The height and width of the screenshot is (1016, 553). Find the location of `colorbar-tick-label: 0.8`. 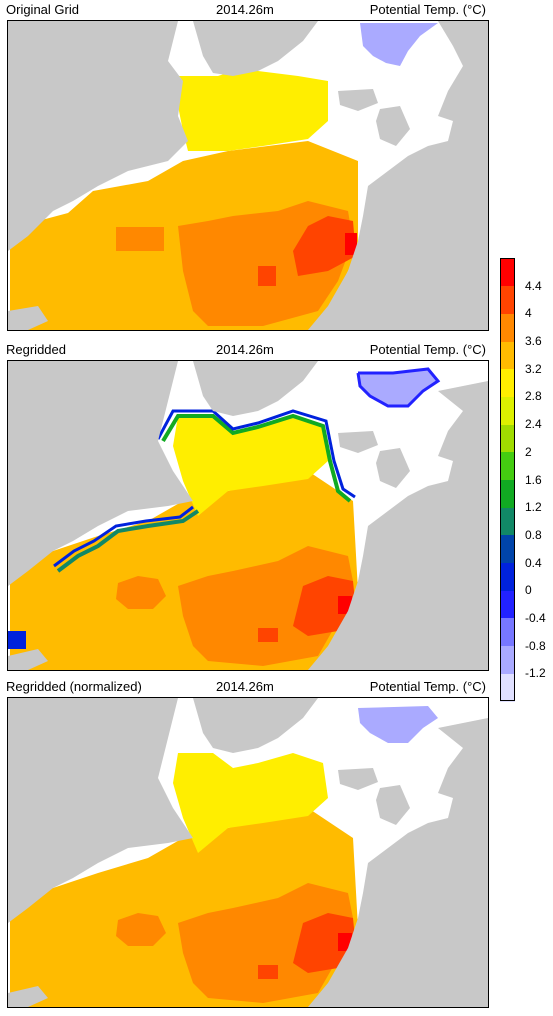

colorbar-tick-label: 0.8 is located at coordinates (533, 534).